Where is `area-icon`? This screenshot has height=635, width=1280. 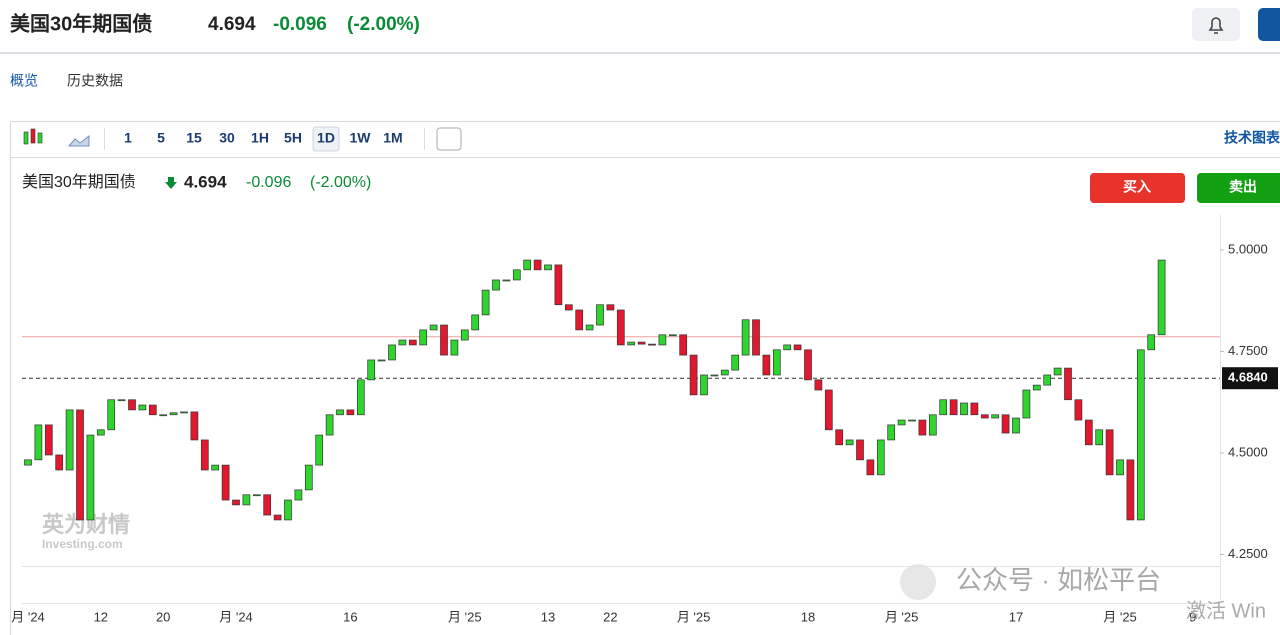 area-icon is located at coordinates (78, 140).